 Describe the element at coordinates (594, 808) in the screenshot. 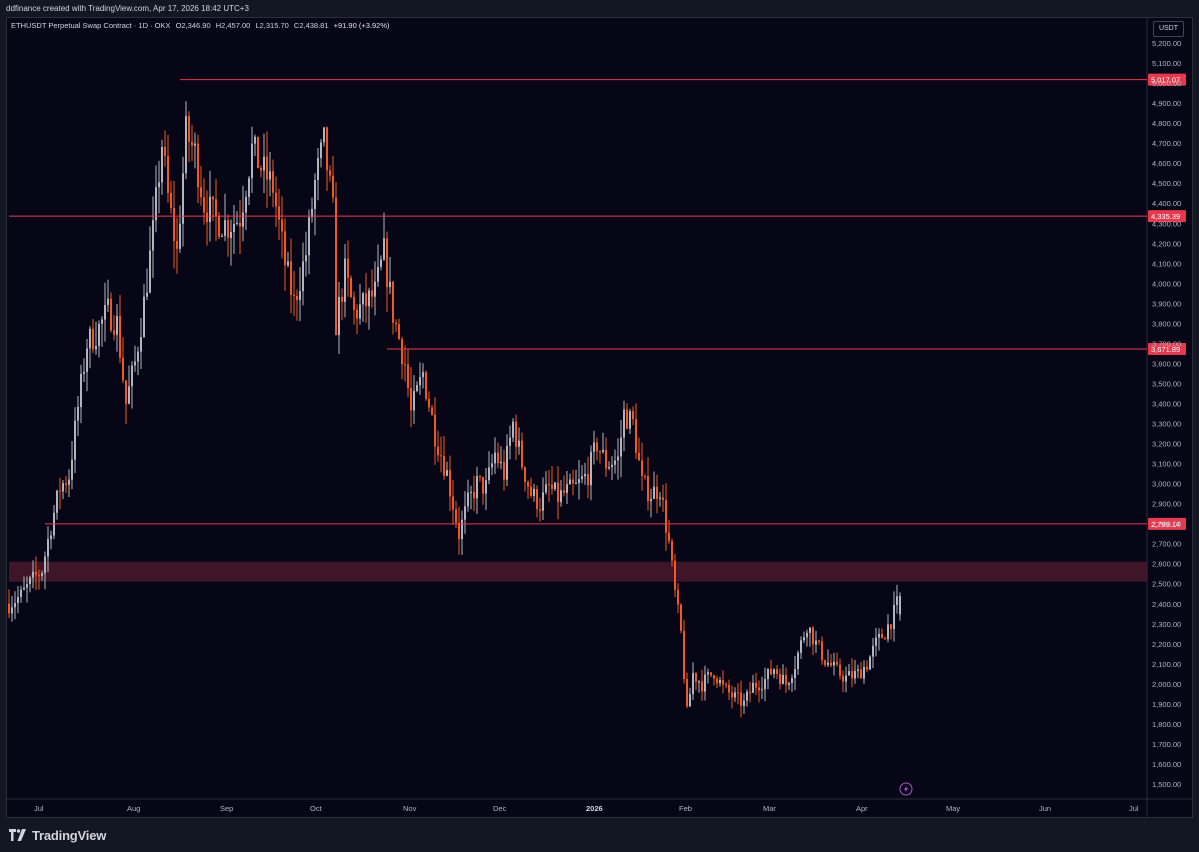

I see `time-tick: 2026` at that location.